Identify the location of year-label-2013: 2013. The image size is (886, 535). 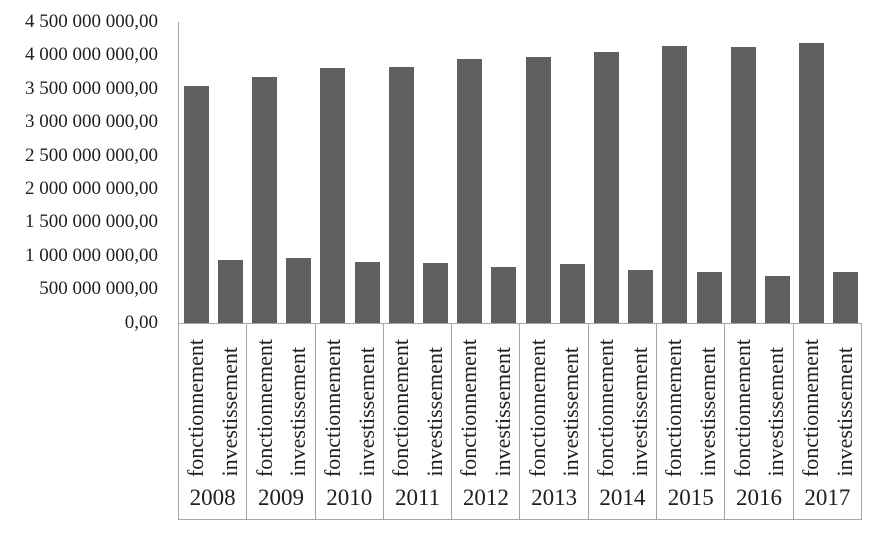
(554, 497).